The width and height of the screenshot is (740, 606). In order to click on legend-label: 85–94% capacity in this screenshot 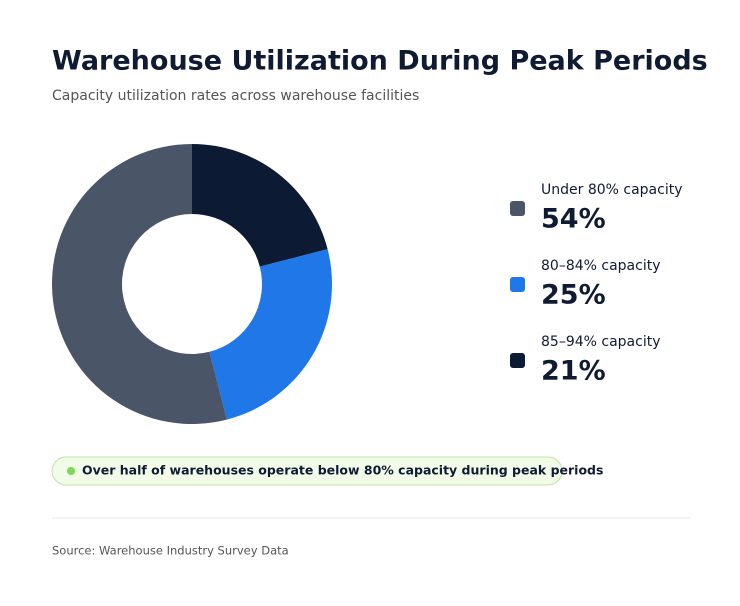, I will do `click(601, 342)`.